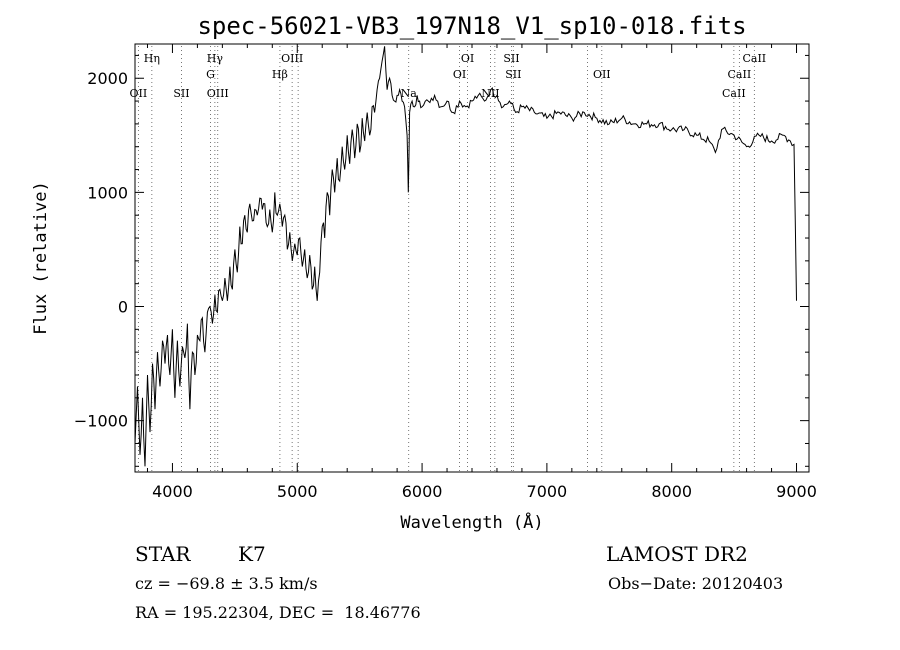  Describe the element at coordinates (215, 58) in the screenshot. I see `line-label: Hγ` at that location.